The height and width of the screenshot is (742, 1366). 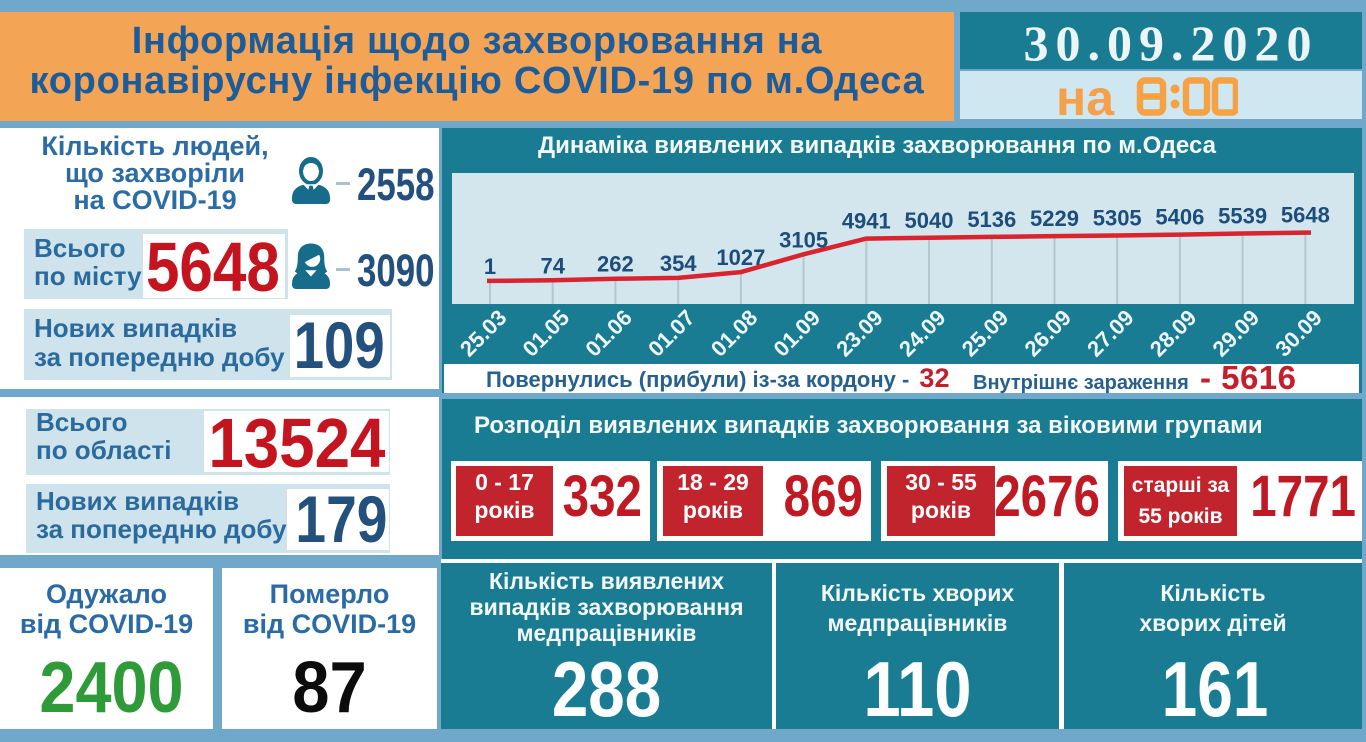 What do you see at coordinates (483, 333) in the screenshot?
I see `svg-text: 25.03` at bounding box center [483, 333].